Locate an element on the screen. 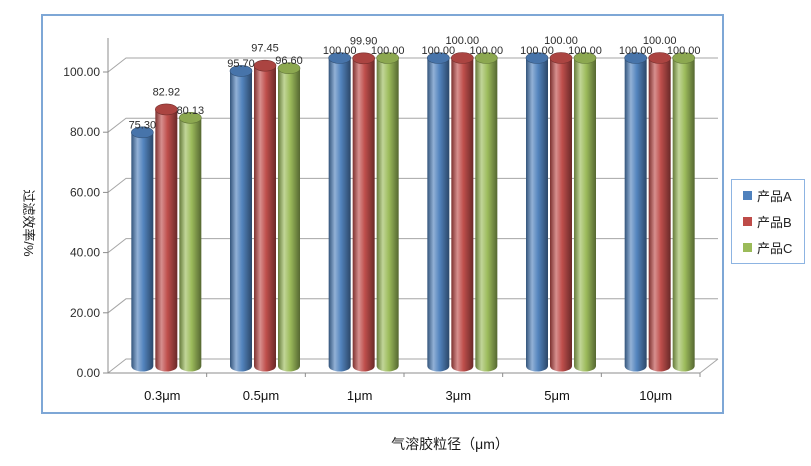 The height and width of the screenshot is (466, 811). floor-edge is located at coordinates (709, 366).